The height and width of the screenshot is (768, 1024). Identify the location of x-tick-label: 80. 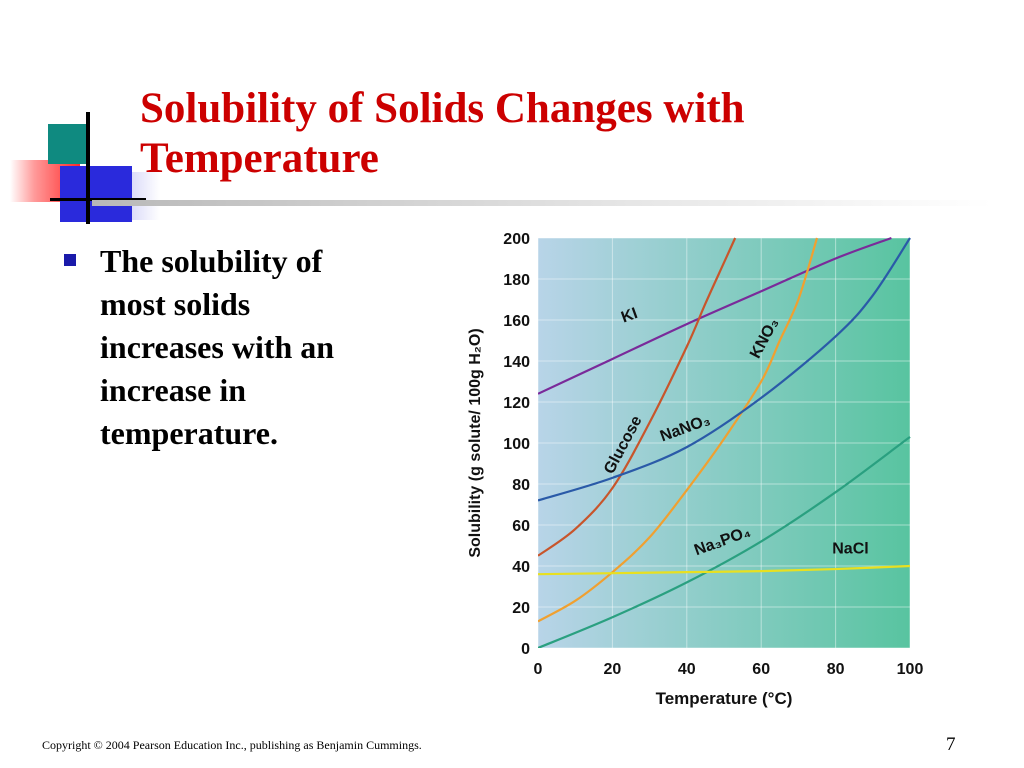
(836, 669).